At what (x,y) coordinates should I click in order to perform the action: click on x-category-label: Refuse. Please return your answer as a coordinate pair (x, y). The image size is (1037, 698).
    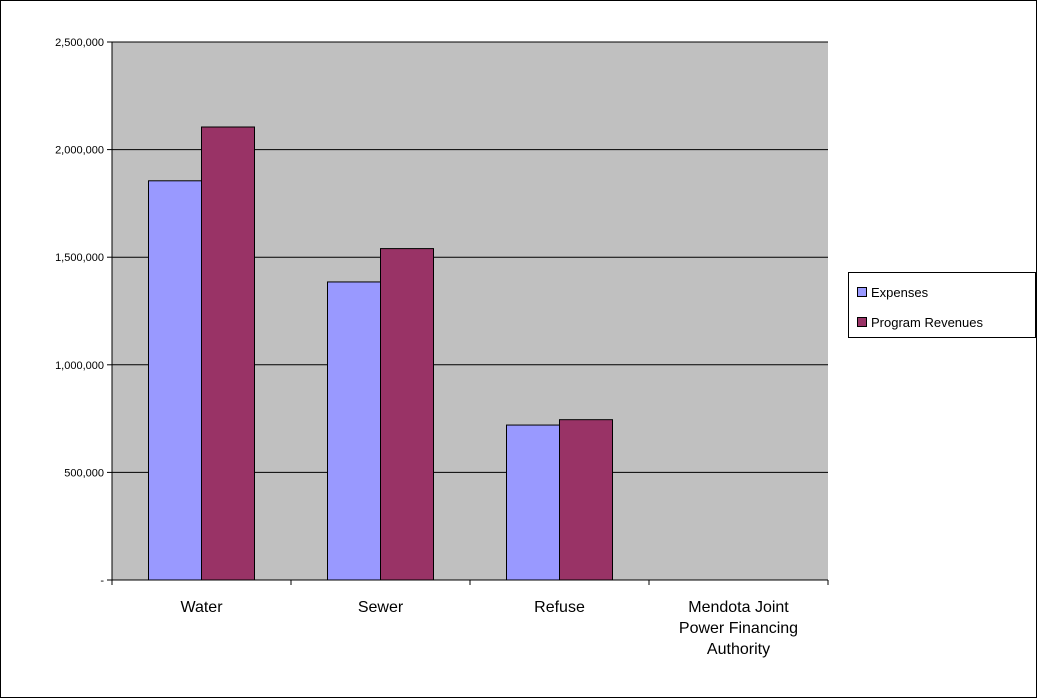
    Looking at the image, I should click on (559, 607).